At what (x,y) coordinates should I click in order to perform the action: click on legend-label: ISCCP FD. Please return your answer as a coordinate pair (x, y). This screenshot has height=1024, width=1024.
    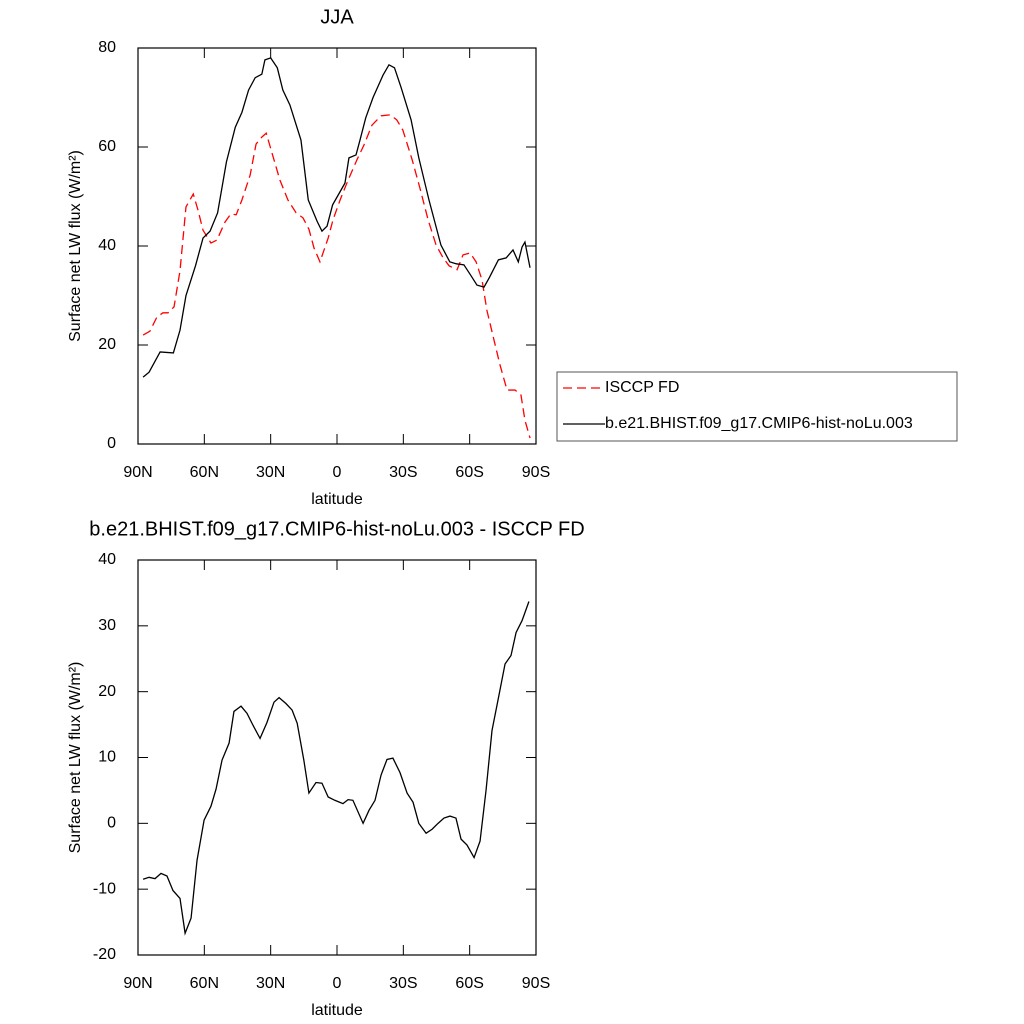
    Looking at the image, I should click on (642, 387).